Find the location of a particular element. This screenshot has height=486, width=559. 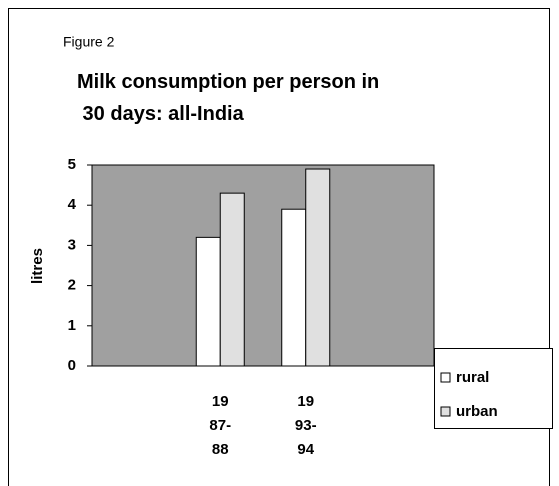

y-tick-label: 4 is located at coordinates (72, 204).